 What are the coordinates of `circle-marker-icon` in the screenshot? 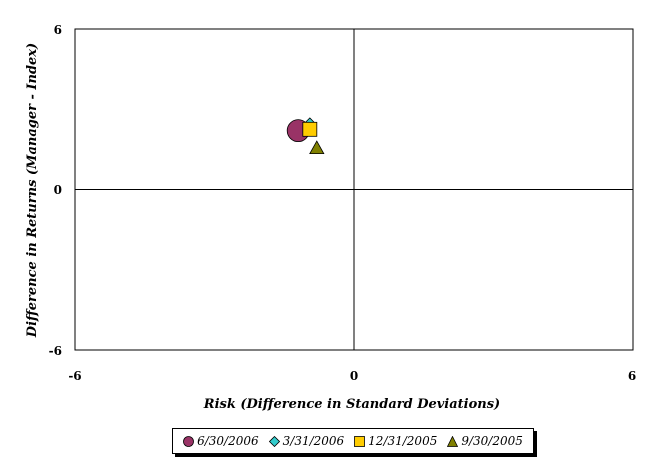 It's located at (189, 441).